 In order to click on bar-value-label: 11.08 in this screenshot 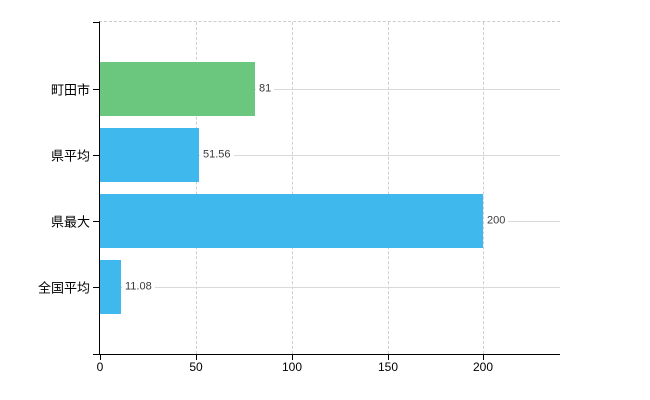, I will do `click(138, 287)`.